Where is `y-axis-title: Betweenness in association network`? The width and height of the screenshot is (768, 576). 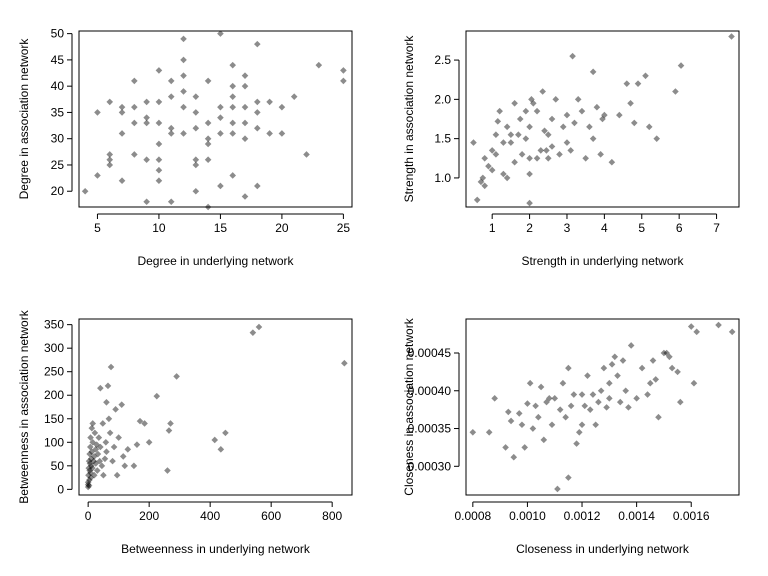
y-axis-title: Betweenness in association network is located at coordinates (24, 406).